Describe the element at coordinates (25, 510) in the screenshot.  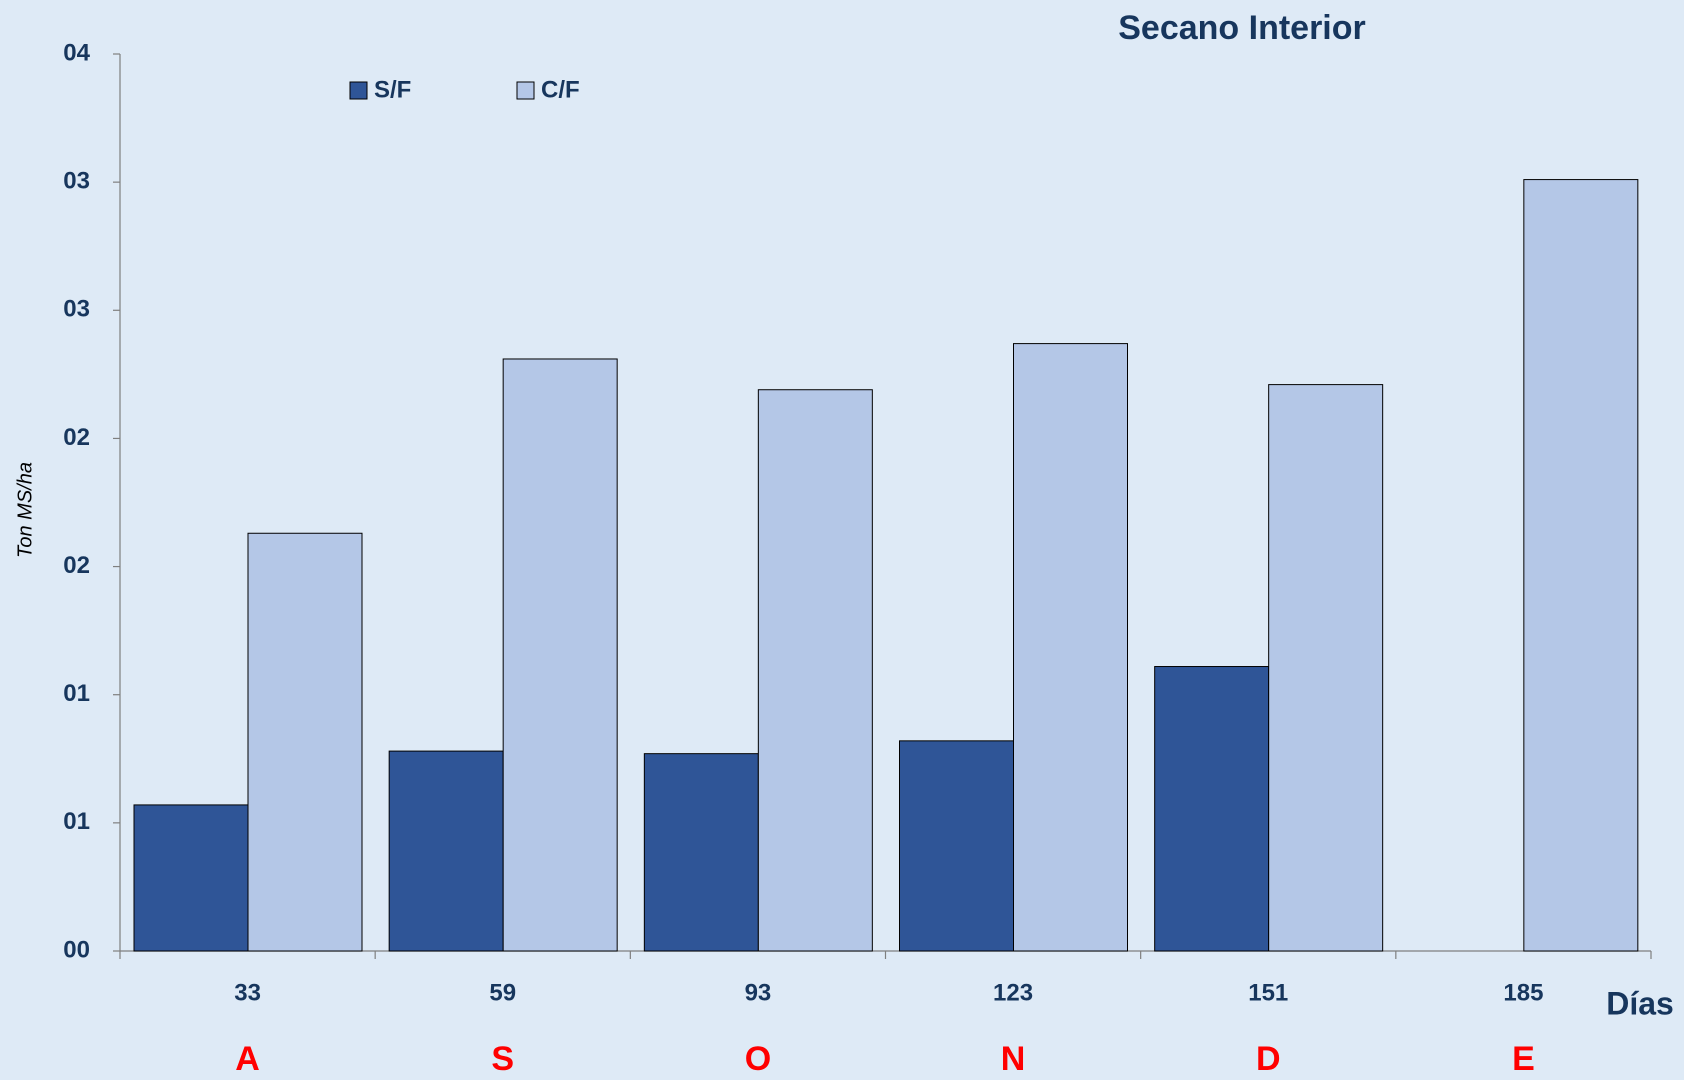
I see `y-axis-label: Ton MS/ha` at that location.